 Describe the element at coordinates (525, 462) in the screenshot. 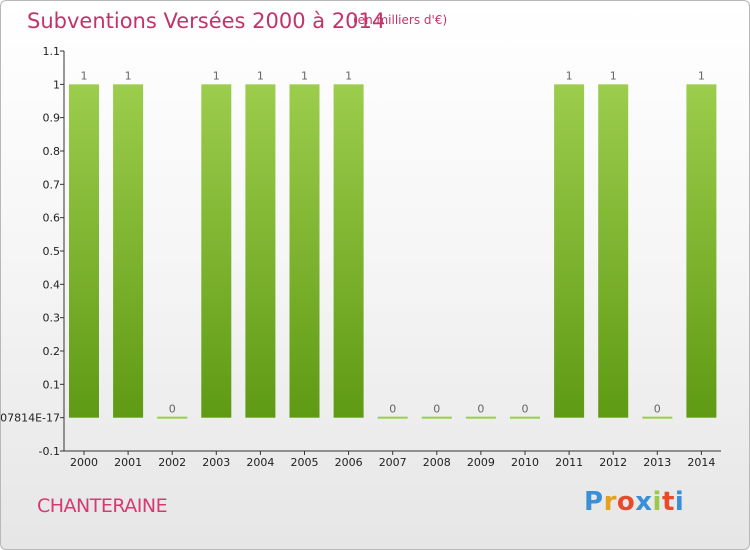

I see `x-tick-label: 2010` at that location.